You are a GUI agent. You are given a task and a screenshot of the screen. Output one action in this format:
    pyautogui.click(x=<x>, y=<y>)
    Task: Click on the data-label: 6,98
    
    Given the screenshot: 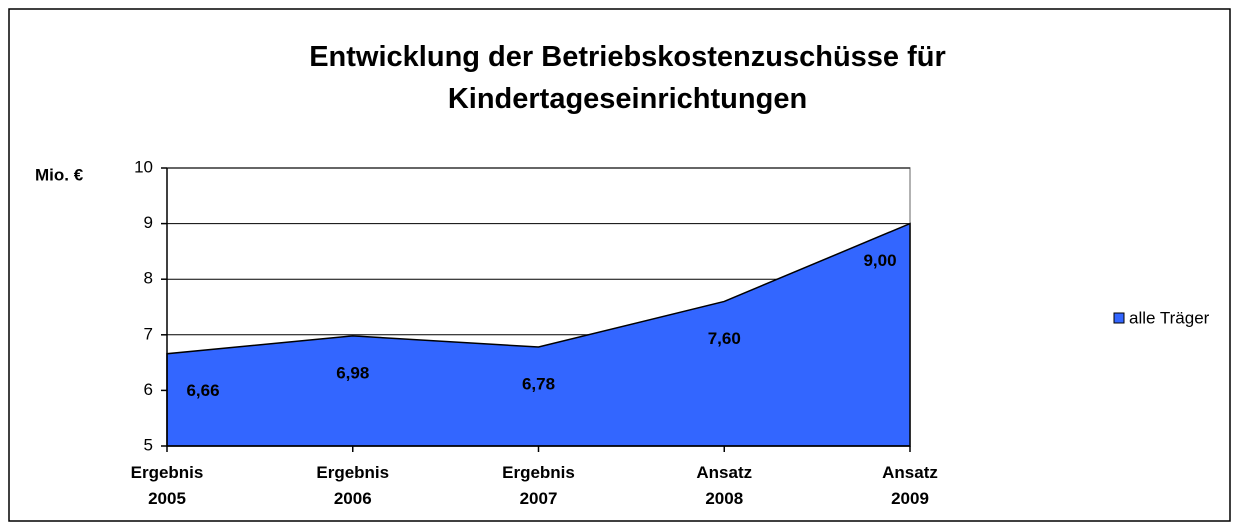 What is the action you would take?
    pyautogui.click(x=352, y=372)
    